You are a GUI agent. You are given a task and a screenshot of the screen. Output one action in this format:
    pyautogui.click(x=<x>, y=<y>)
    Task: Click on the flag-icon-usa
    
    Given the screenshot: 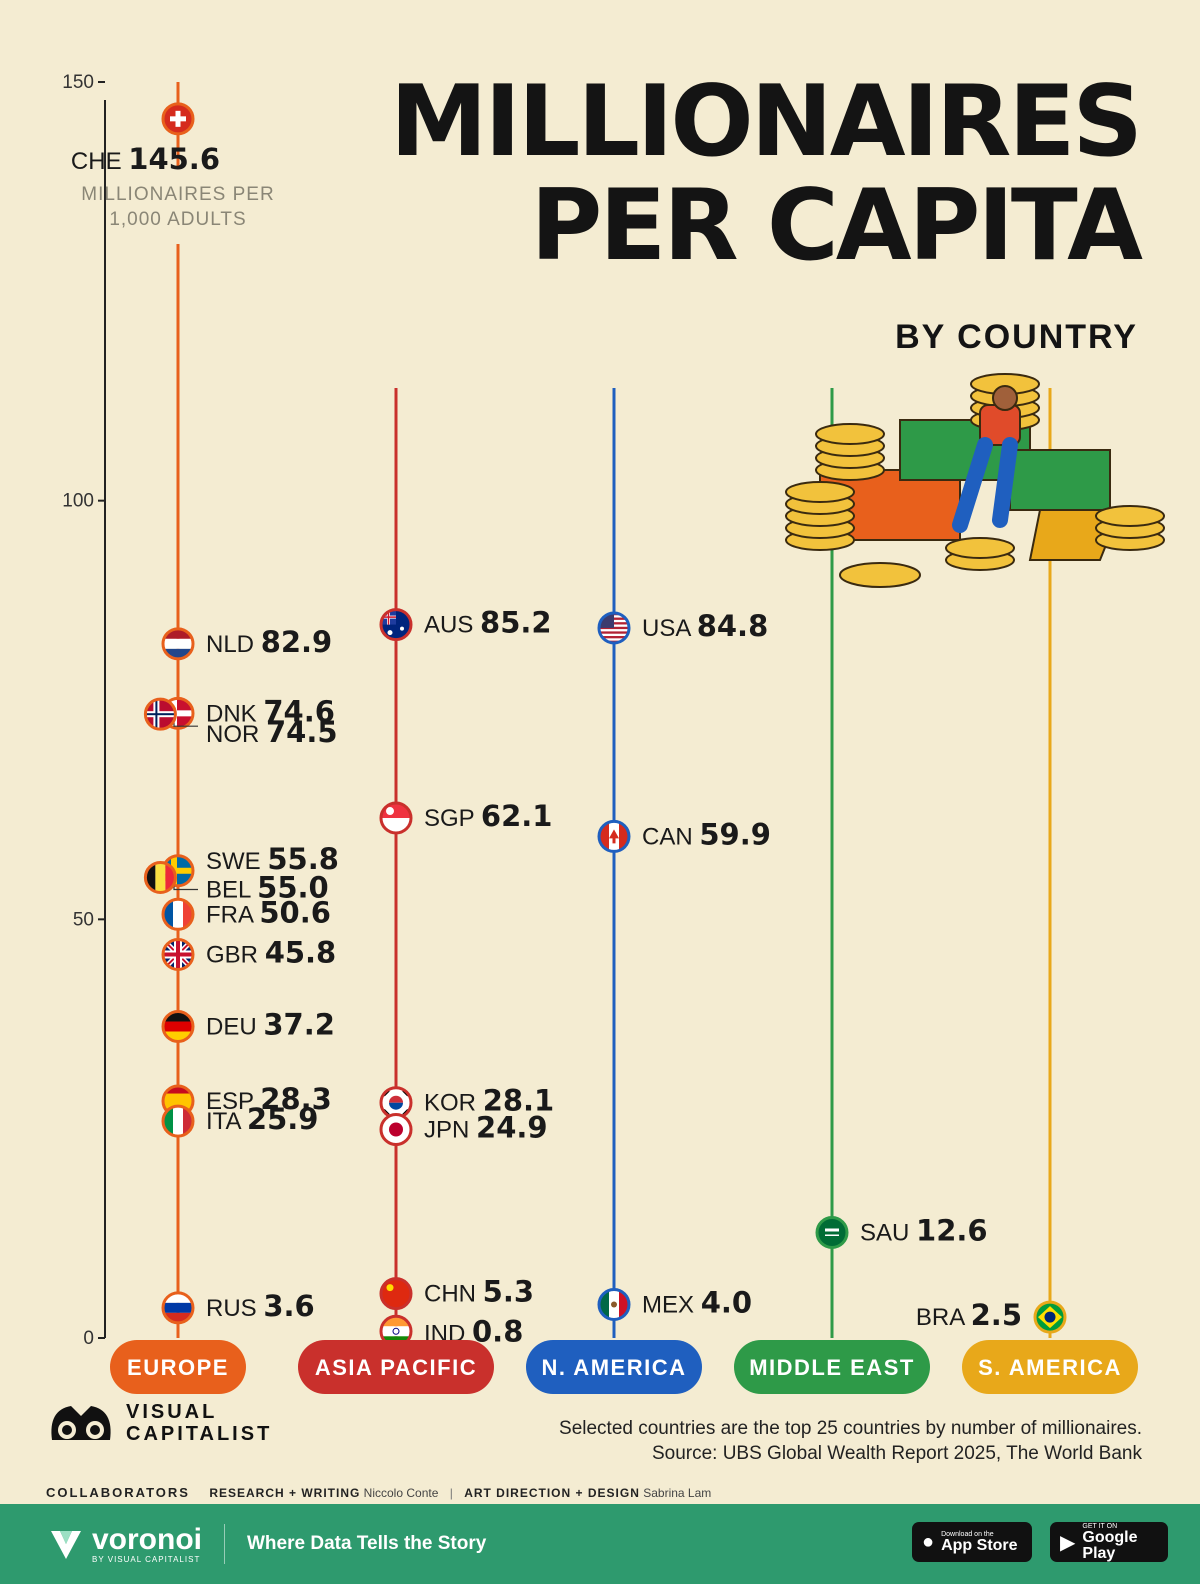 What is the action you would take?
    pyautogui.click(x=614, y=628)
    